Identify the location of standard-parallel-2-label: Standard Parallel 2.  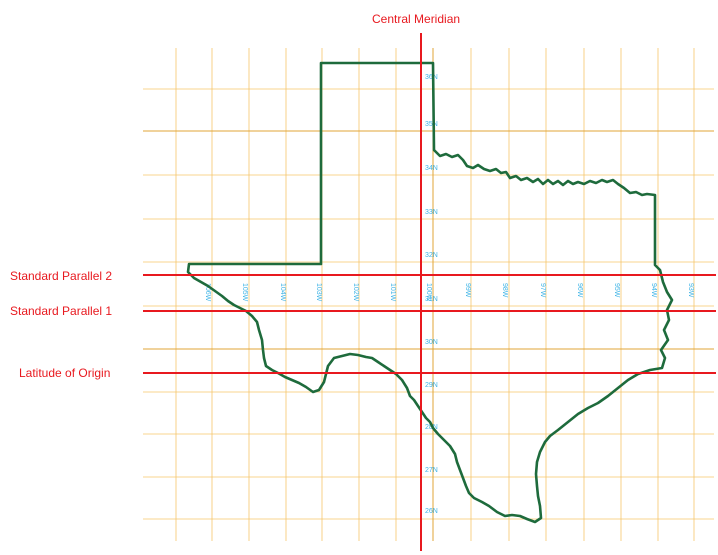
(61, 276).